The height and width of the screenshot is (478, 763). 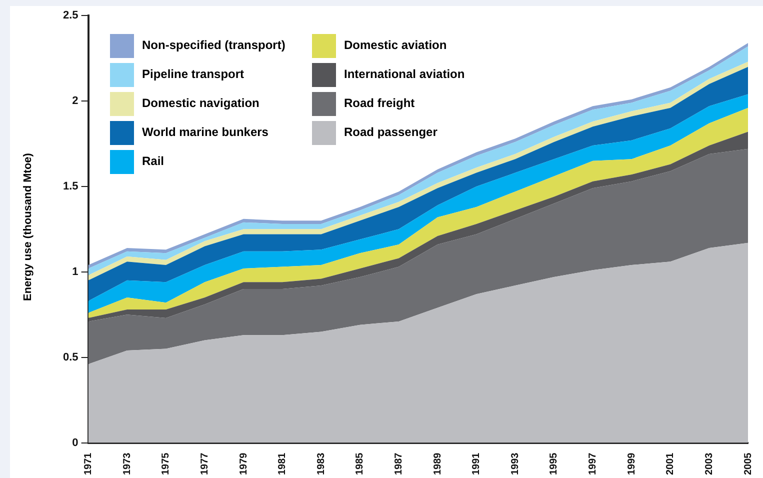 I want to click on x-tick-label: 1971, so click(x=88, y=464).